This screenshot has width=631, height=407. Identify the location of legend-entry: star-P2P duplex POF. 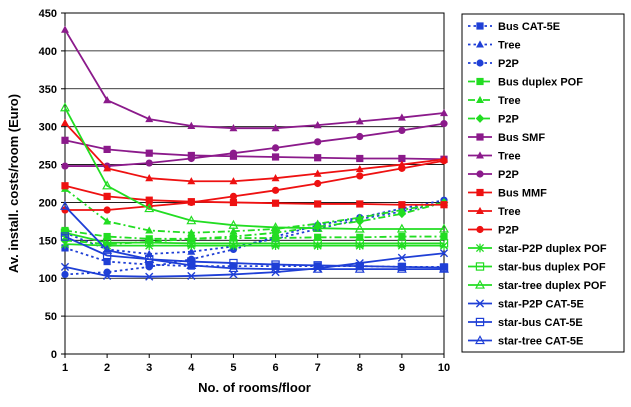
(537, 249).